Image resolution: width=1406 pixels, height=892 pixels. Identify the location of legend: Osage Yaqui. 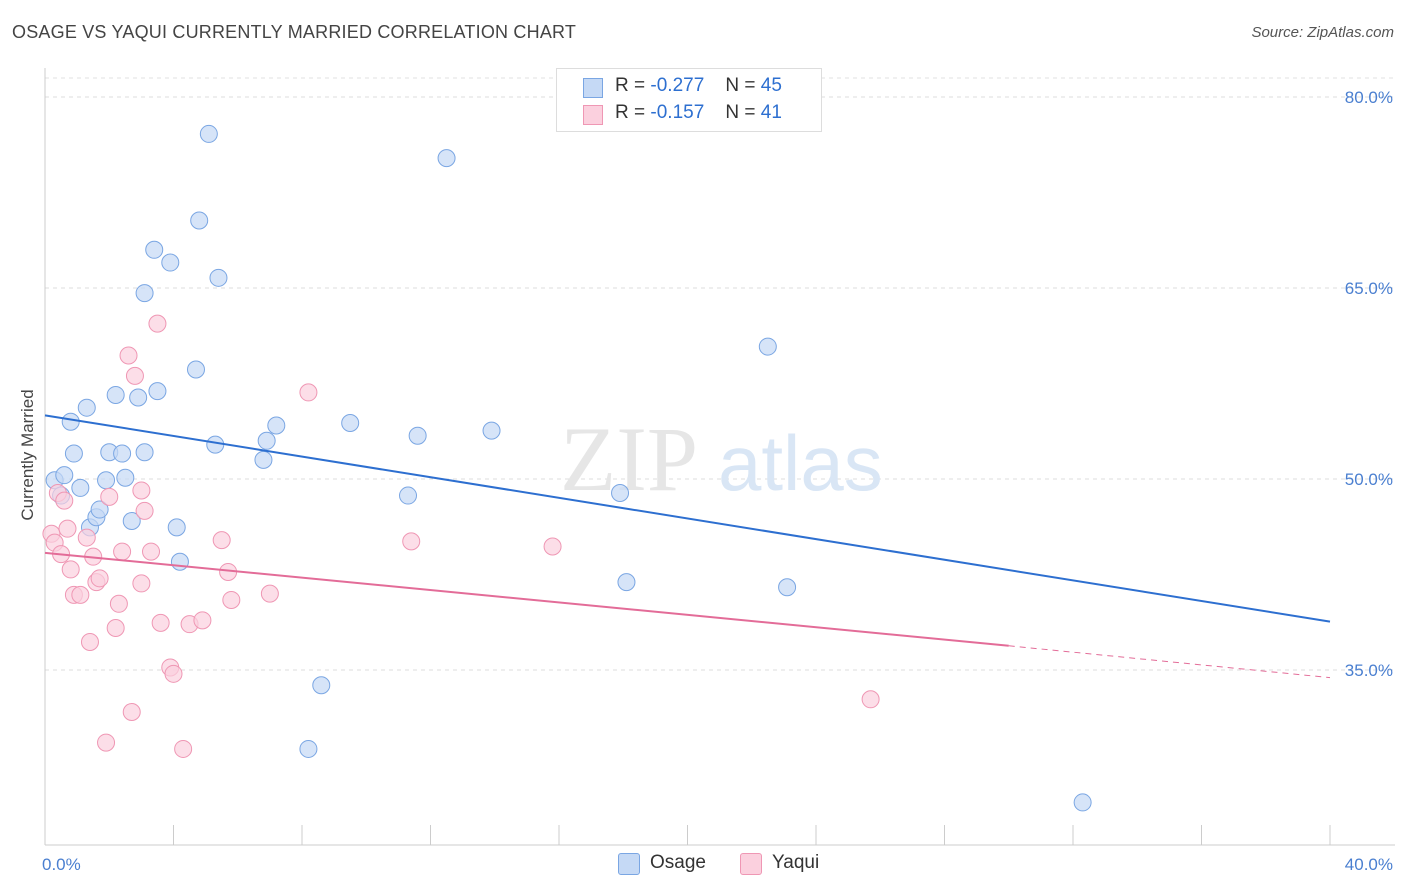
(703, 865).